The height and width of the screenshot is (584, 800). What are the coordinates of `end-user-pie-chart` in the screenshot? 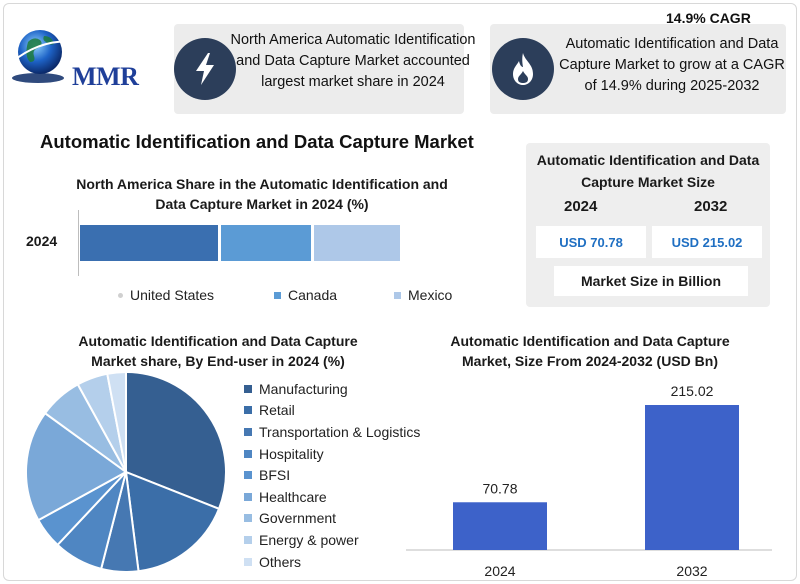 It's located at (126, 471).